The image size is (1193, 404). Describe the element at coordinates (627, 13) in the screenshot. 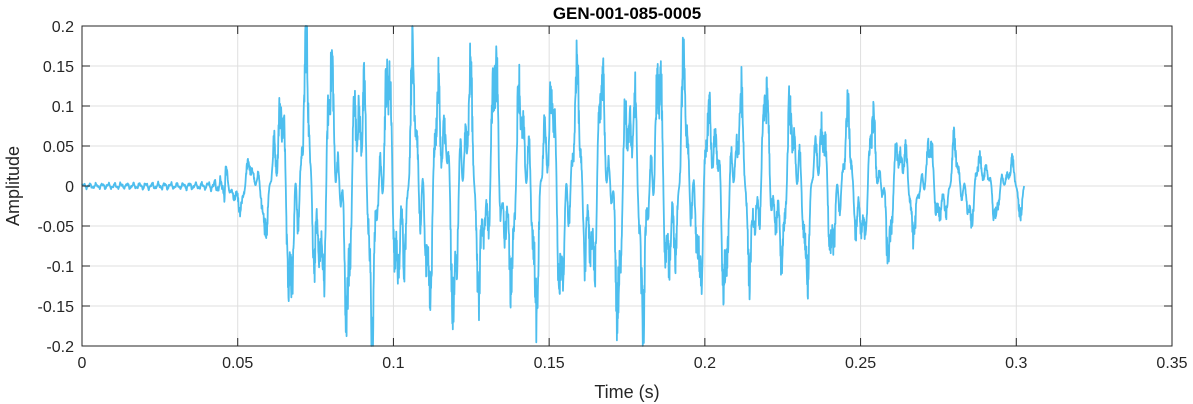

I see `chart-title: GEN-001-085-0005` at that location.